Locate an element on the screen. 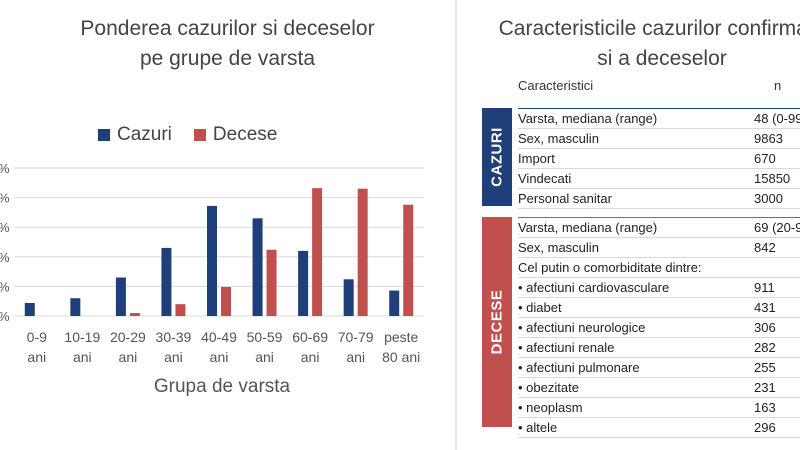 The height and width of the screenshot is (450, 800). cazuri-row: Vindecati 15850 is located at coordinates (659, 179).